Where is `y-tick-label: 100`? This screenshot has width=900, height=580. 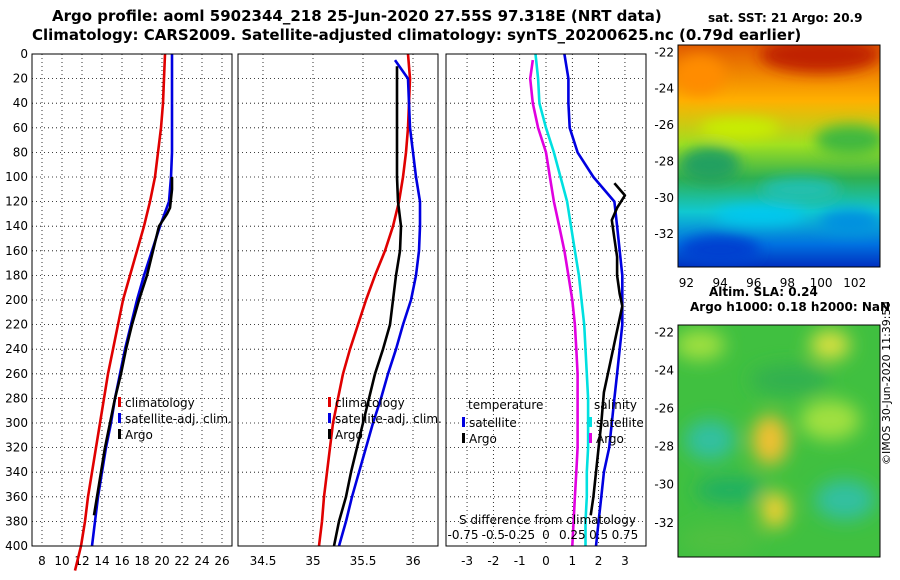 y-tick-label: 100 is located at coordinates (16, 177).